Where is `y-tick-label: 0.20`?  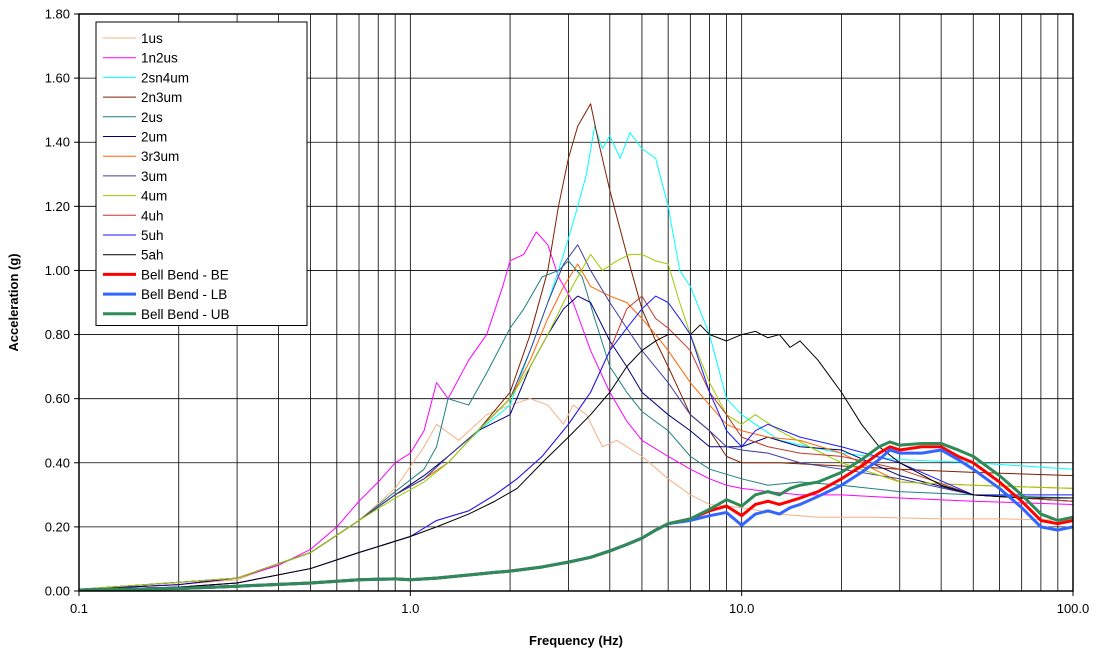
y-tick-label: 0.20 is located at coordinates (57, 526).